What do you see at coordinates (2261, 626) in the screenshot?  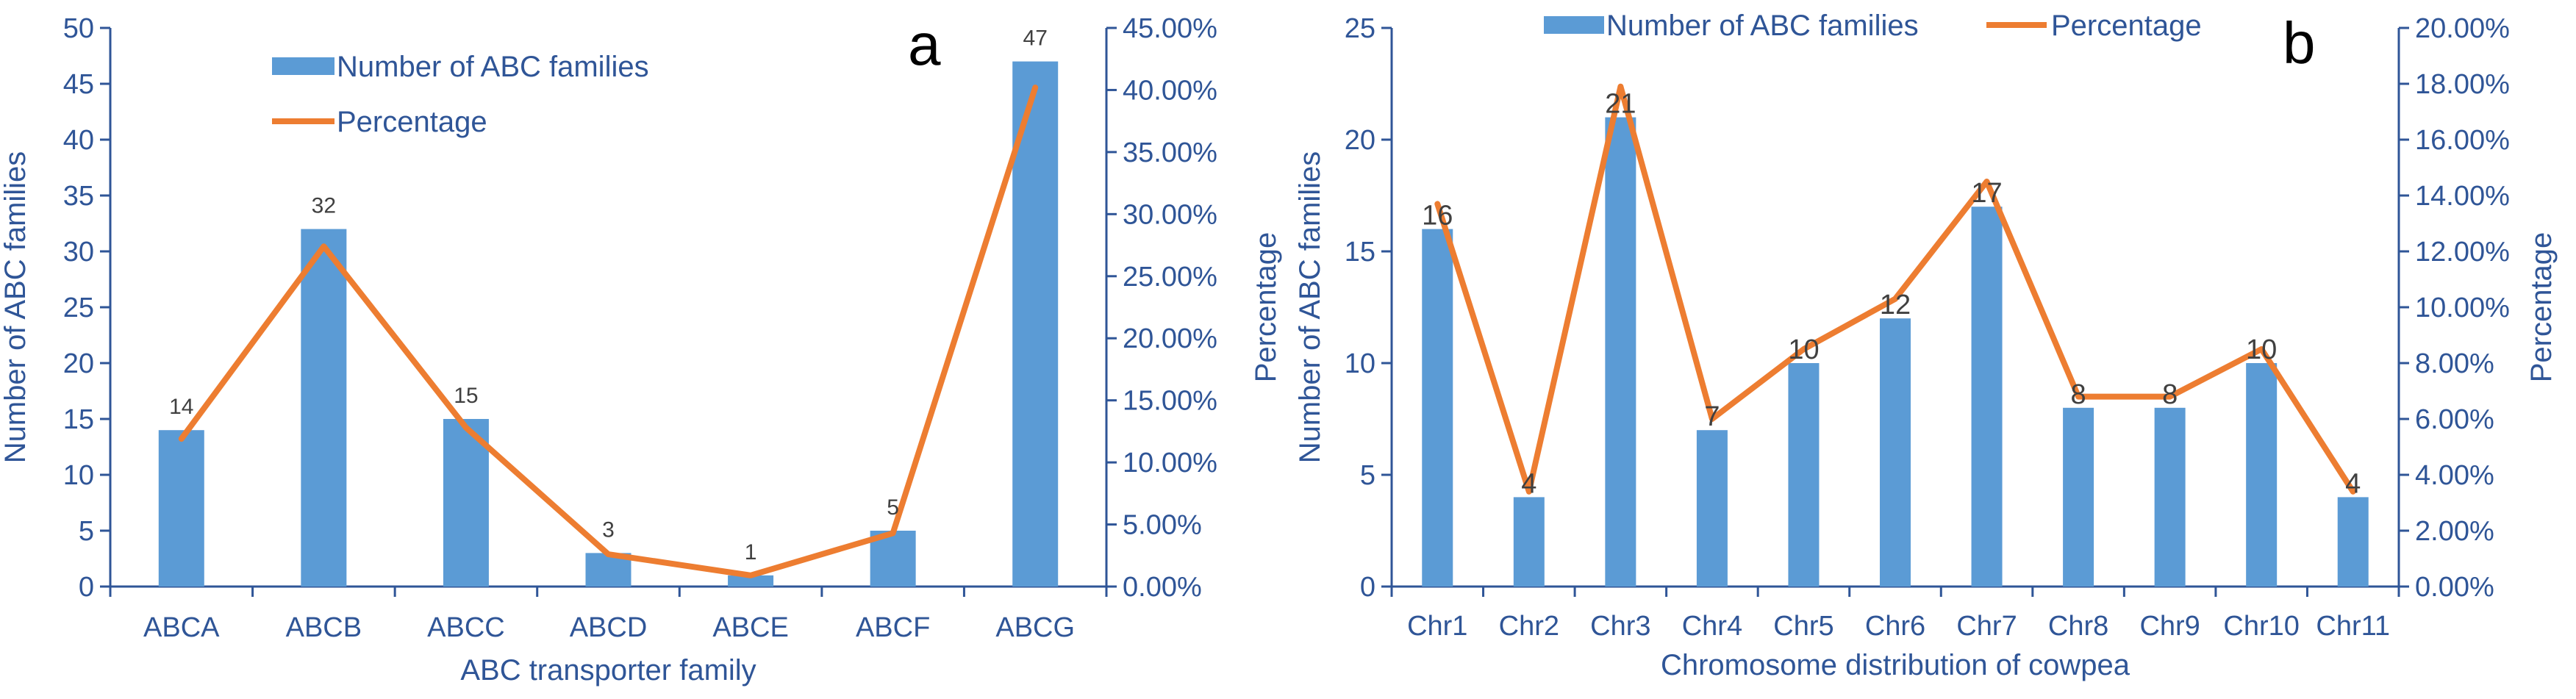 I see `x-tick-label: Chr10` at bounding box center [2261, 626].